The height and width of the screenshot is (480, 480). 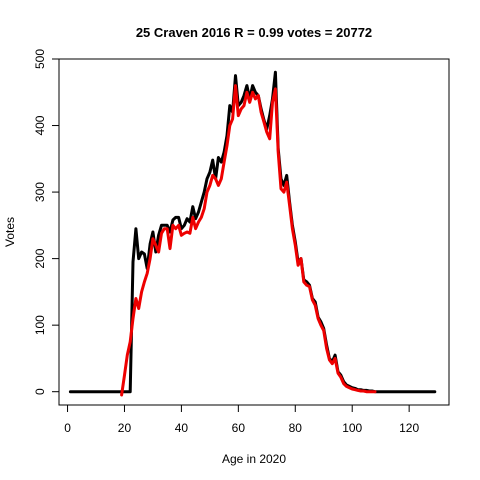 I want to click on x-tick-label: 60, so click(x=239, y=428).